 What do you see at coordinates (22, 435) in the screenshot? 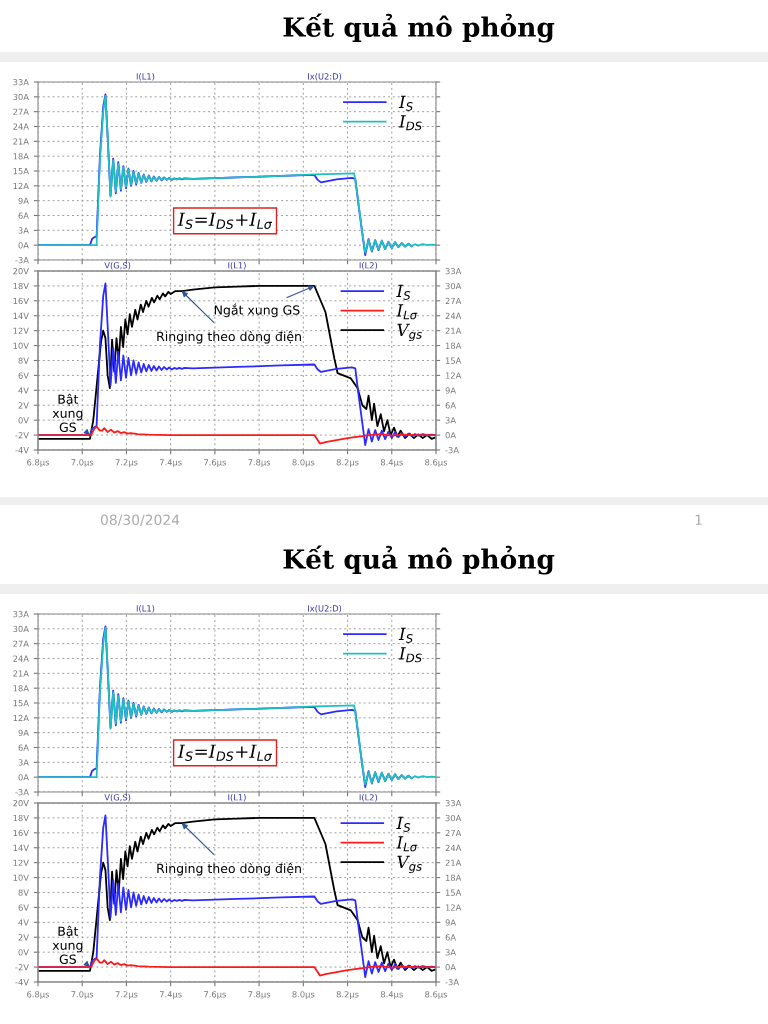
I see `y-tick-label: -2V` at bounding box center [22, 435].